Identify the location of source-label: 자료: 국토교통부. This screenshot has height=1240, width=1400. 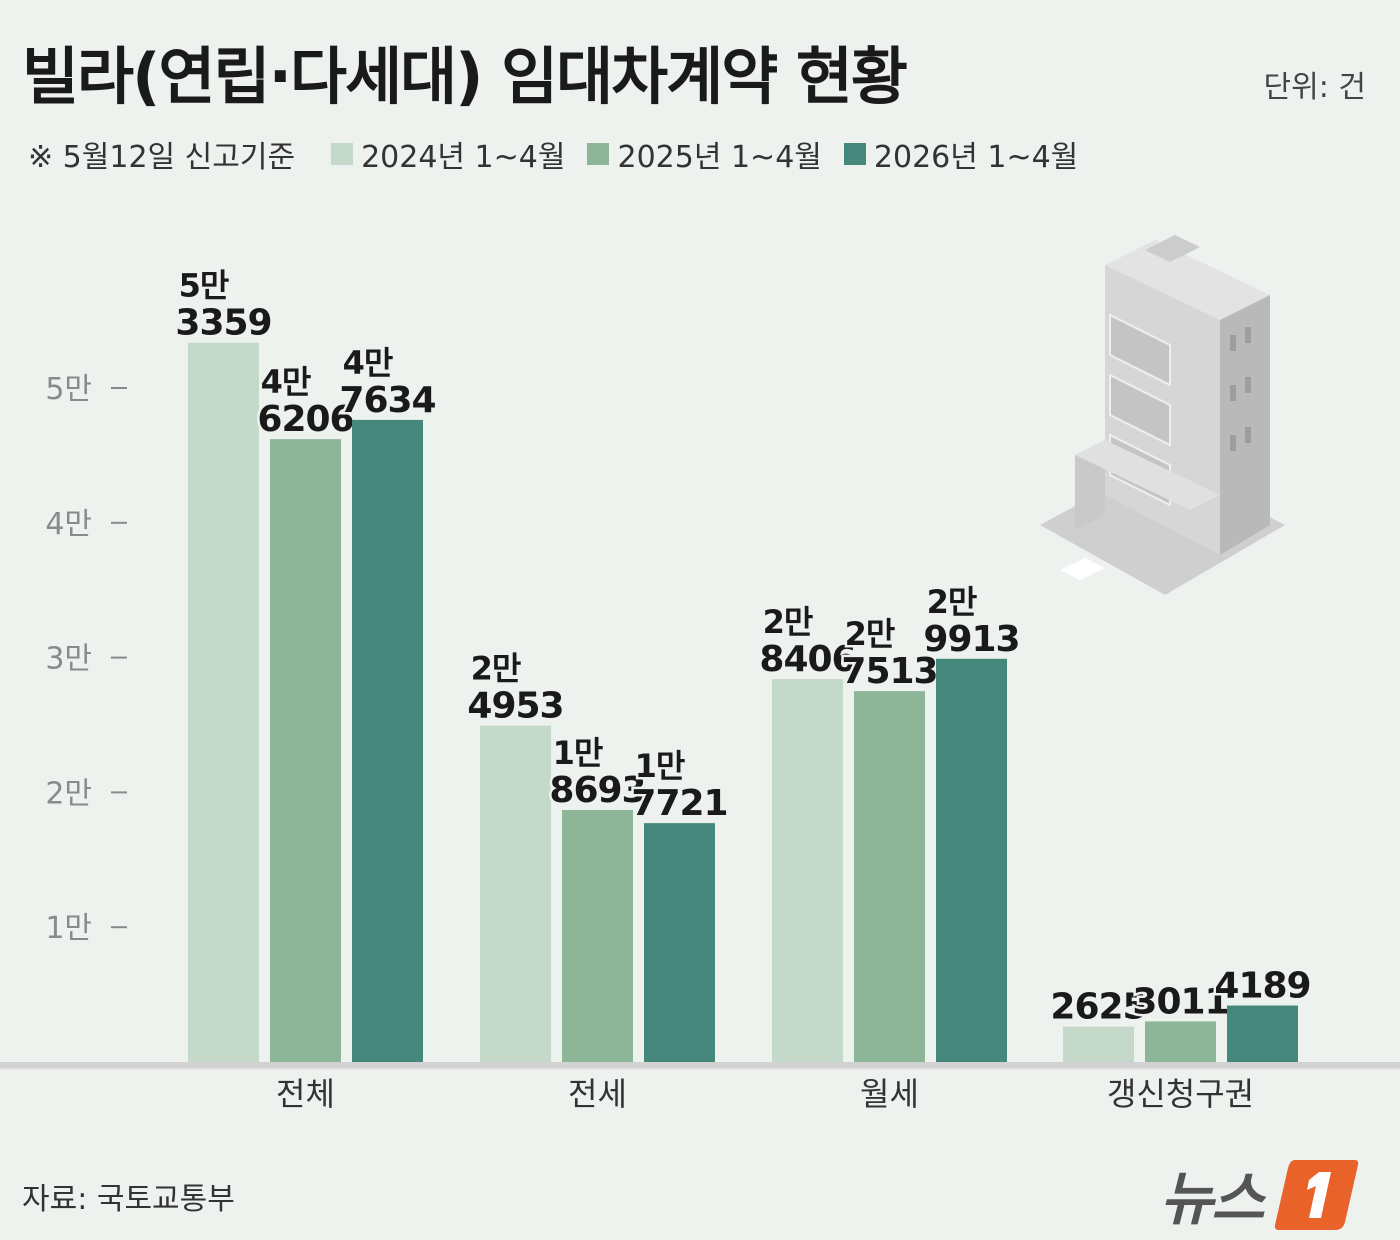
(128, 1199).